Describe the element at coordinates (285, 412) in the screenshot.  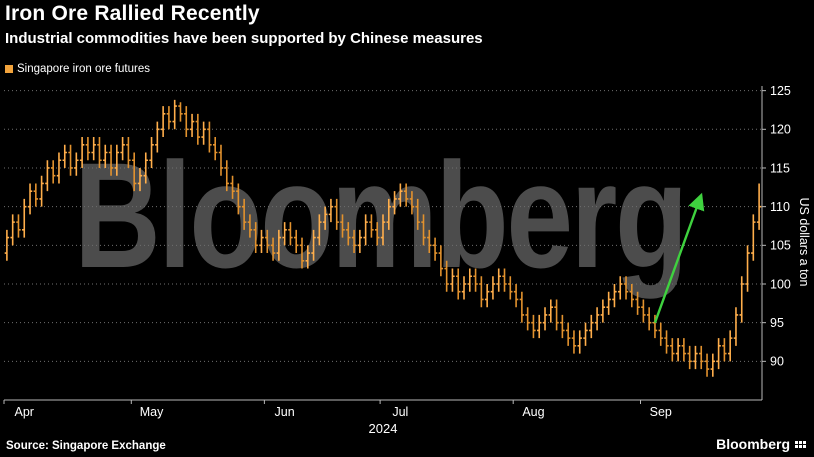
I see `svg-text: Jun` at that location.